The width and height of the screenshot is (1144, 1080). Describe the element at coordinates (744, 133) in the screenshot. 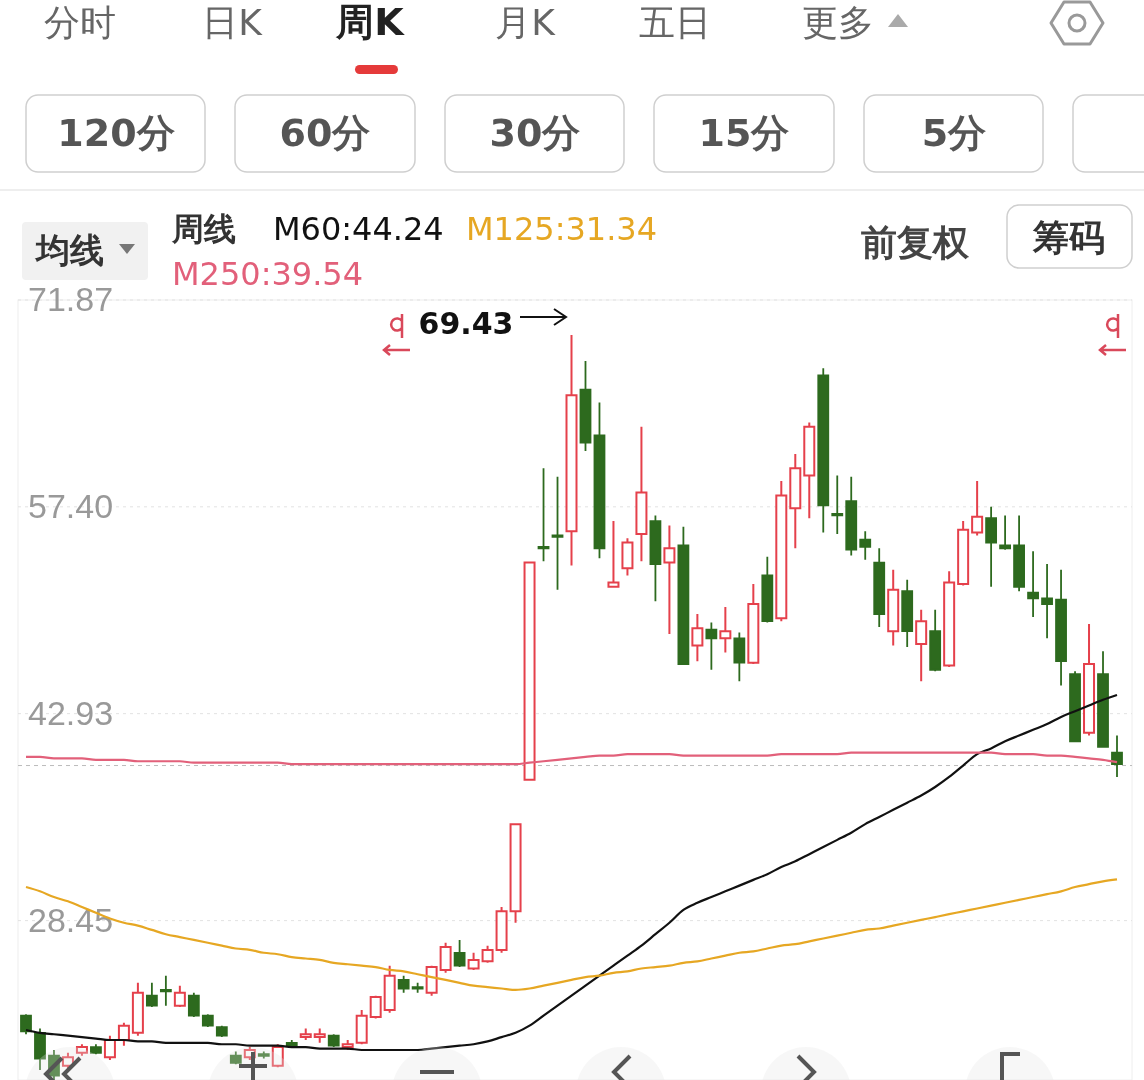

I see `text: 15分` at that location.